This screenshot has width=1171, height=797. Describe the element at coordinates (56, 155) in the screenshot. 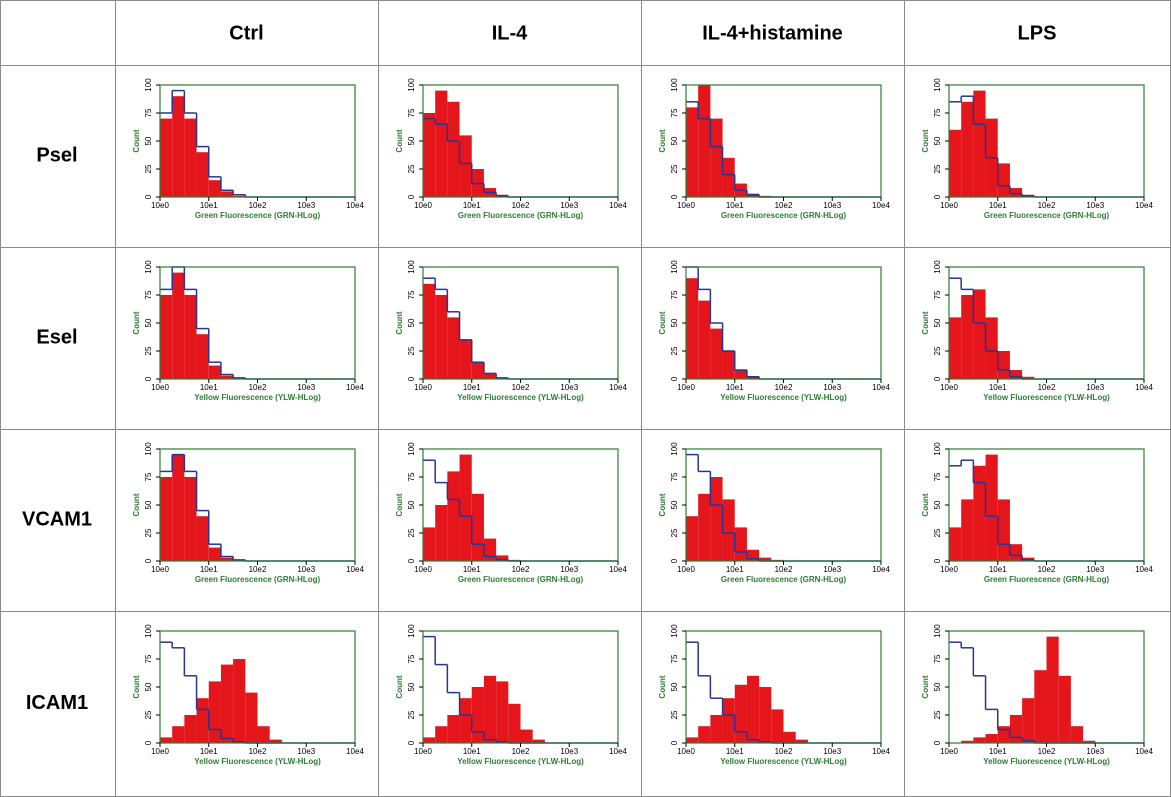

I see `row-label: Psel` at that location.